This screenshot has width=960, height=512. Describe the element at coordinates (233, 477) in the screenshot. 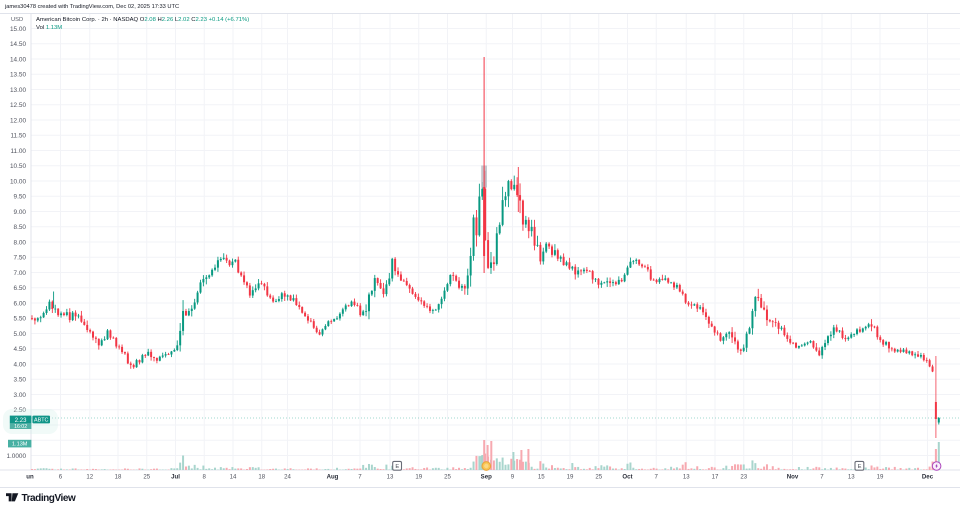

I see `svg-text: 14` at that location.